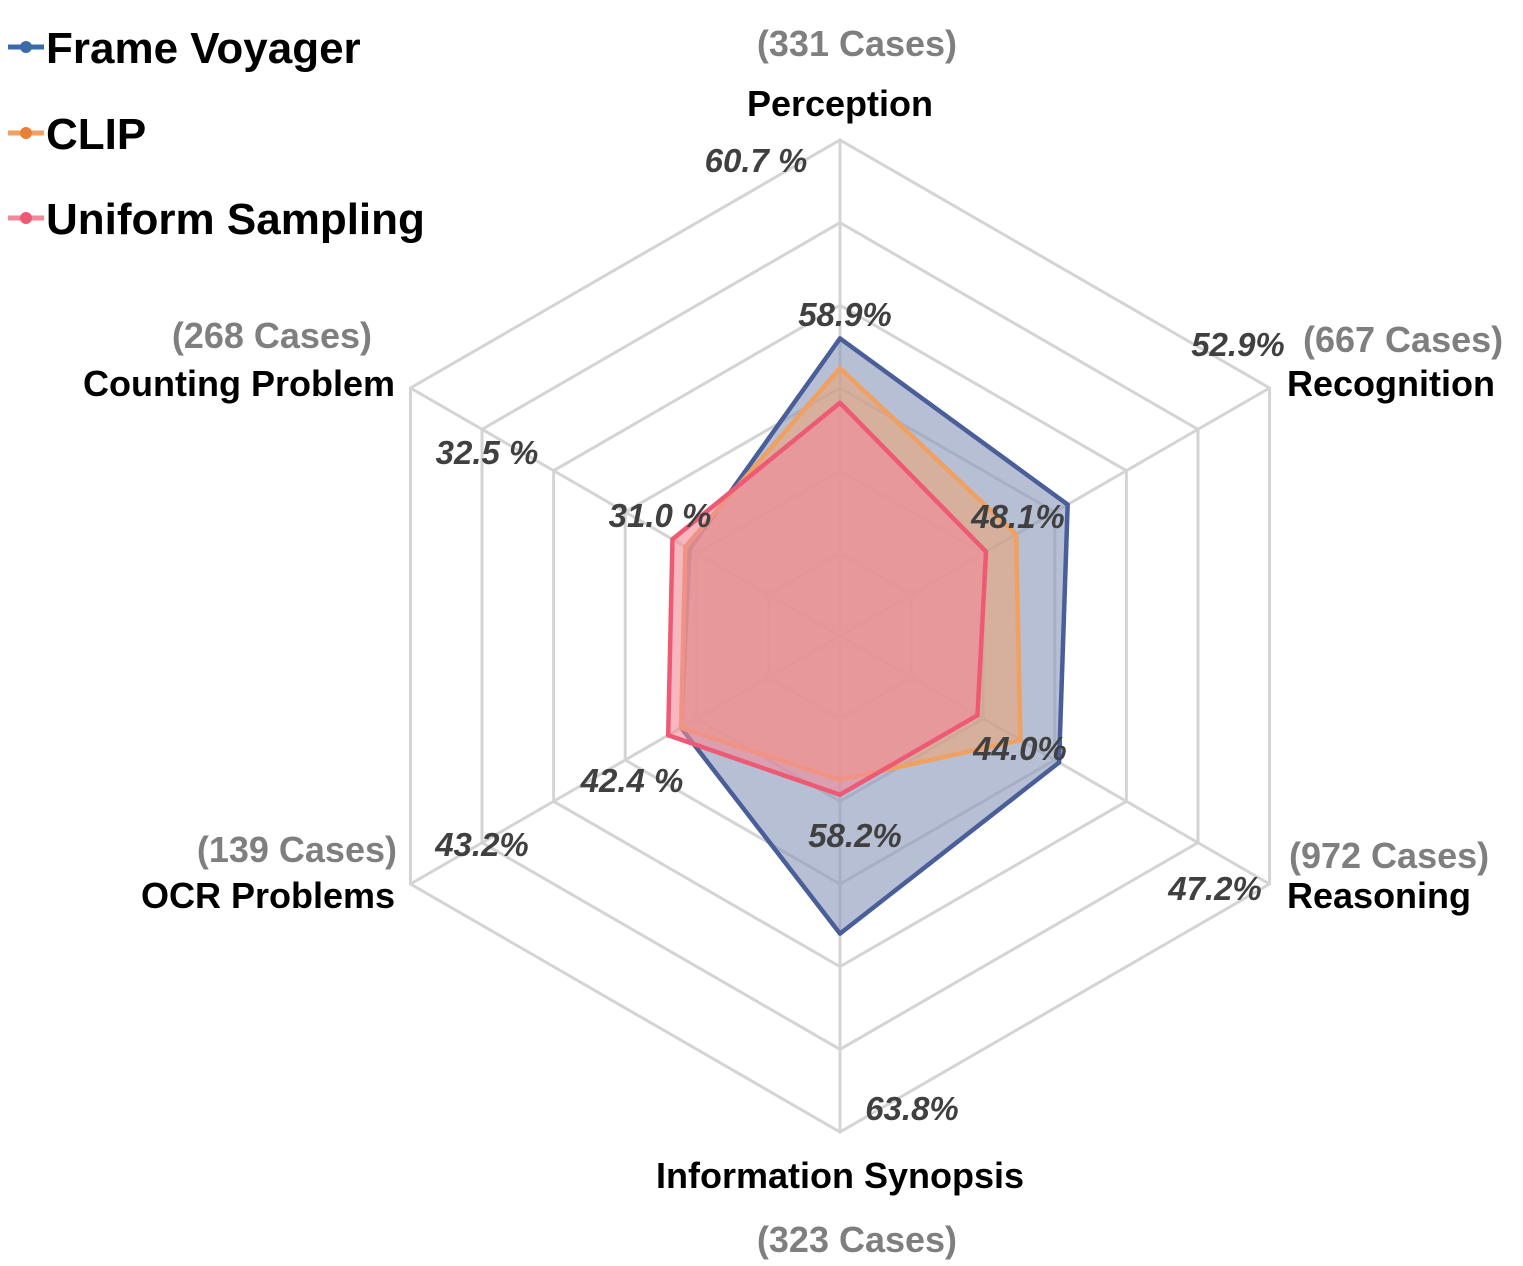 This screenshot has height=1266, width=1523. Describe the element at coordinates (660, 515) in the screenshot. I see `value-label-counting-inner: 31.0 %` at that location.